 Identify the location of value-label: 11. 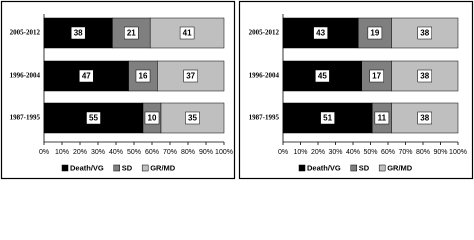
(382, 118).